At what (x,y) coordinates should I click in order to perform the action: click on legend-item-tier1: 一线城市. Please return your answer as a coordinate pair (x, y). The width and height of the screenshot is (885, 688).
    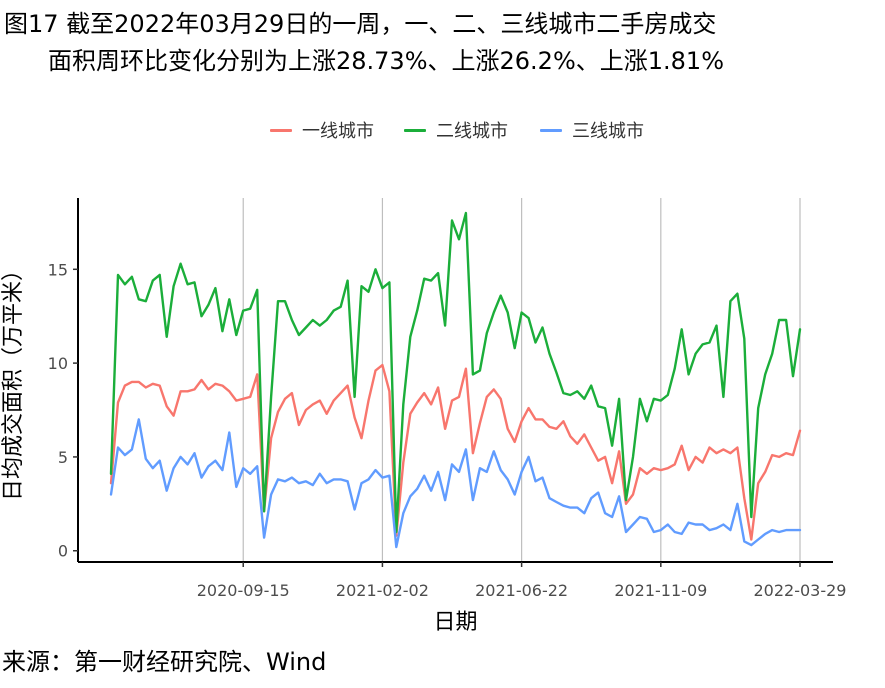
    Looking at the image, I should click on (322, 130).